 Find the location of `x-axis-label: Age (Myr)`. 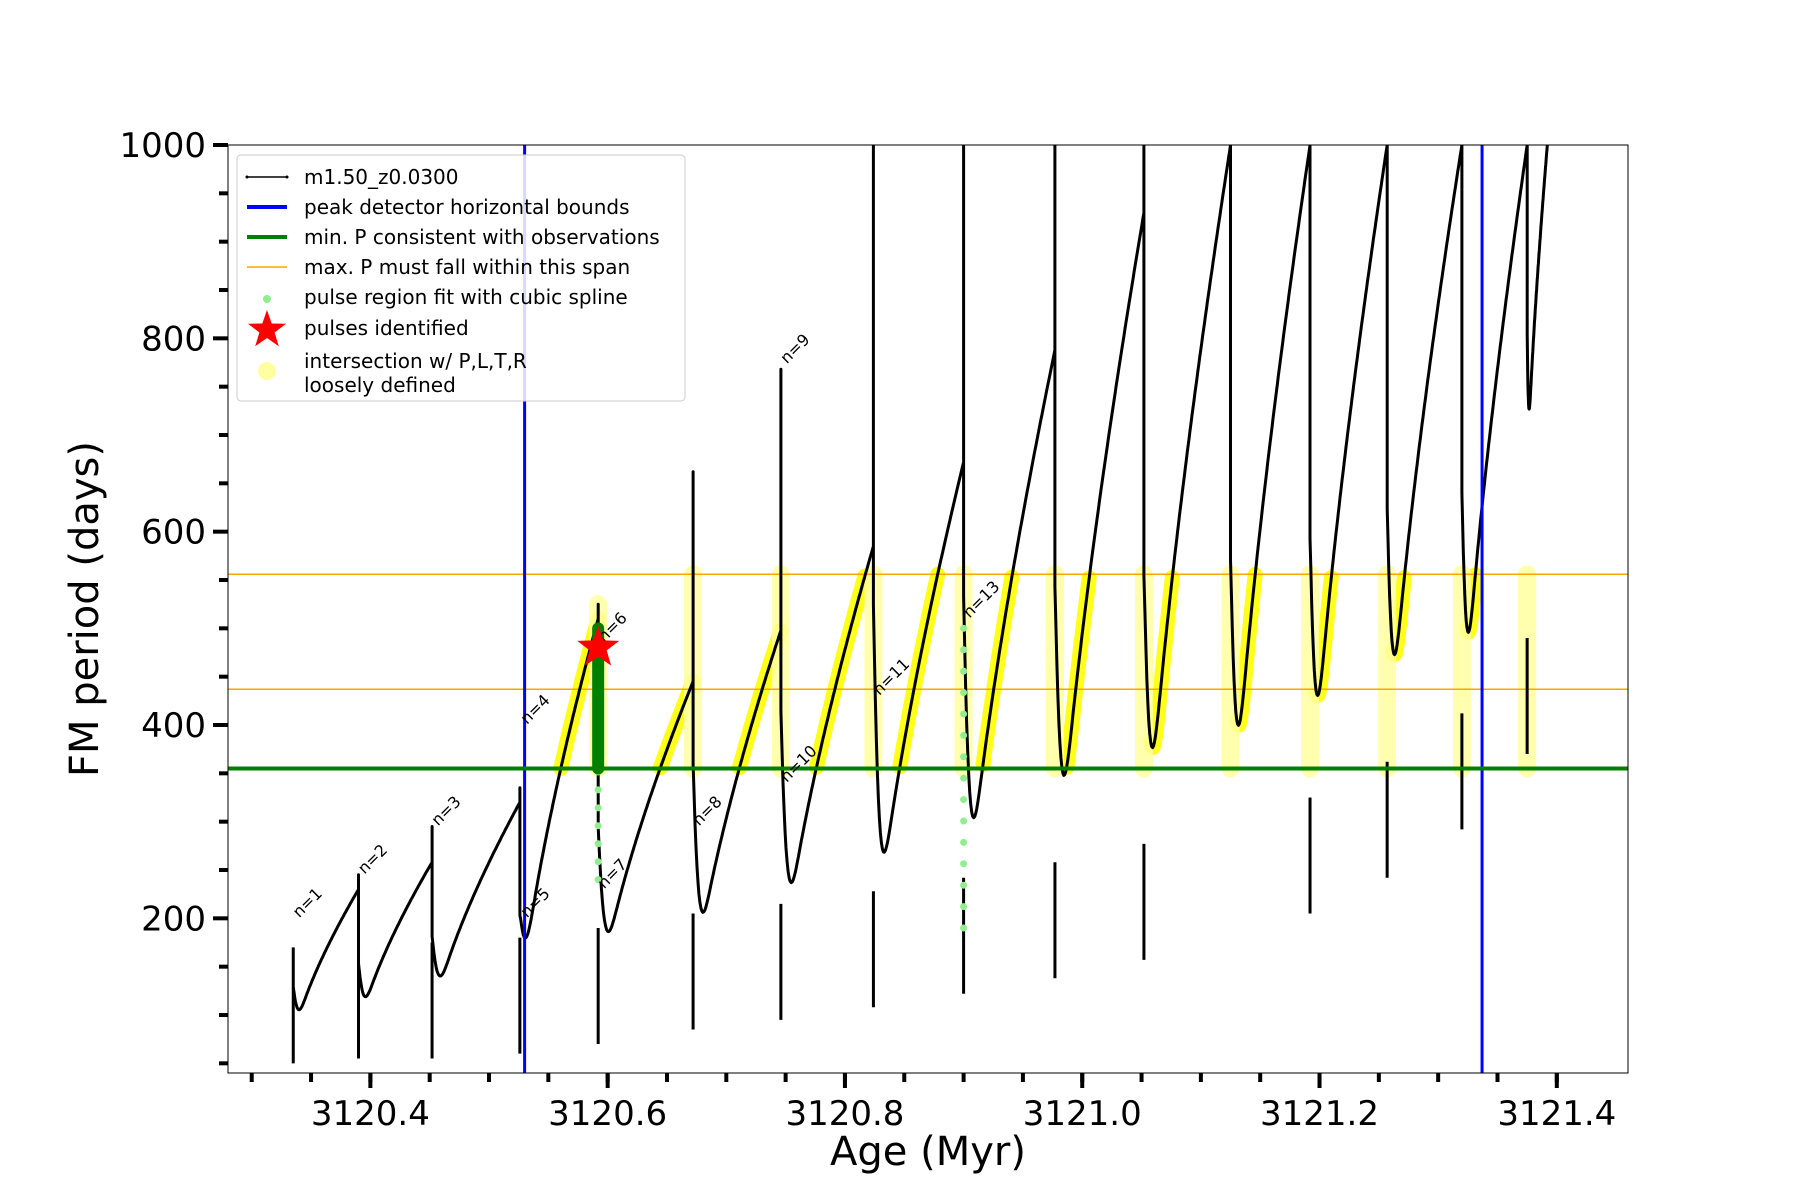

x-axis-label: Age (Myr) is located at coordinates (928, 1152).